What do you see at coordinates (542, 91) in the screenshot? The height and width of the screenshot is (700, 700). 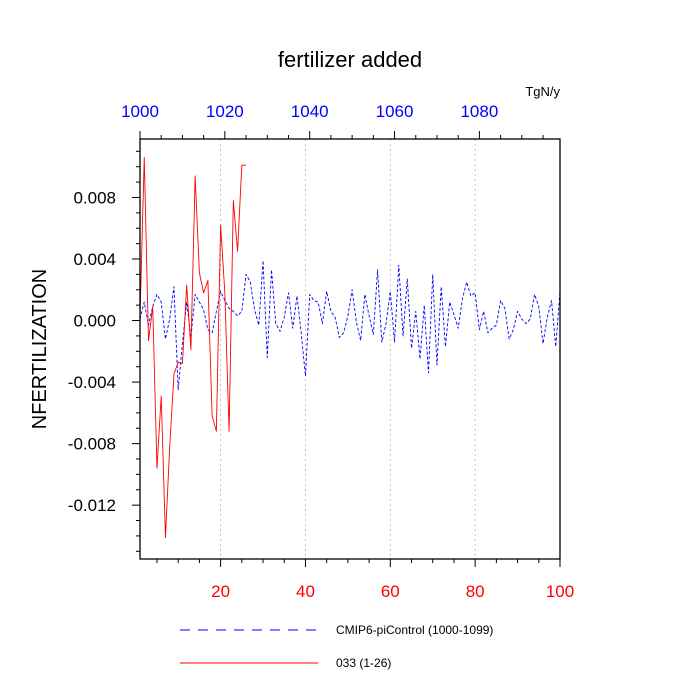 I see `units-label: TgN/y` at bounding box center [542, 91].